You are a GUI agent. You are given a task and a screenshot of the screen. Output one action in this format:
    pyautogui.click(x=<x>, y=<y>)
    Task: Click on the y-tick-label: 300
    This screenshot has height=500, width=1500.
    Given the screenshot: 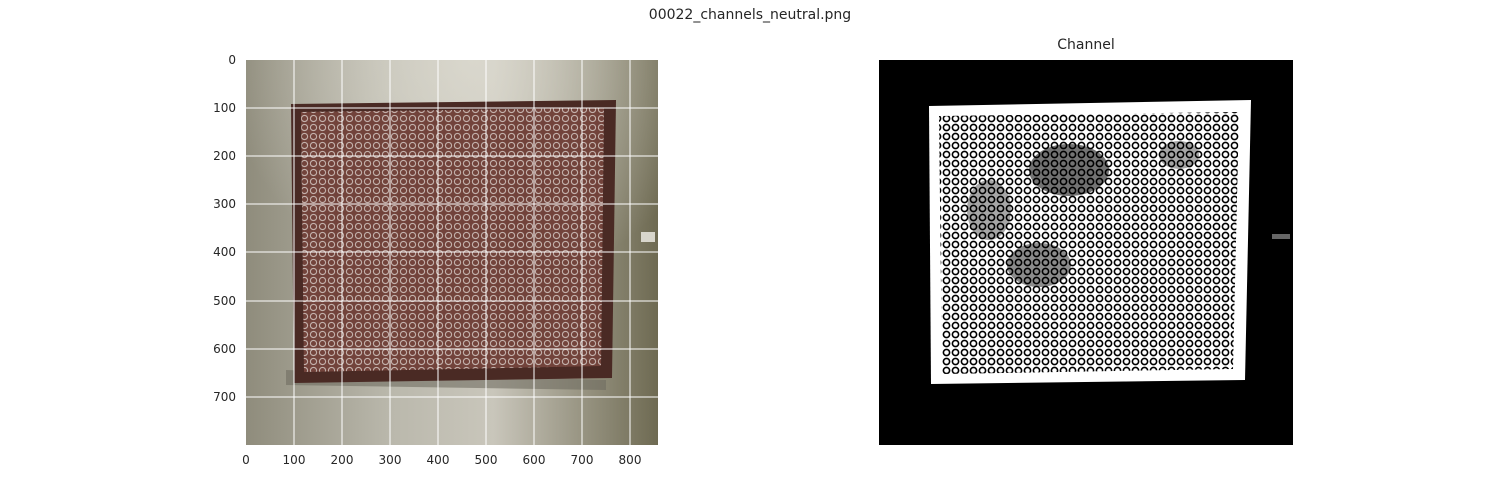 What is the action you would take?
    pyautogui.click(x=224, y=204)
    